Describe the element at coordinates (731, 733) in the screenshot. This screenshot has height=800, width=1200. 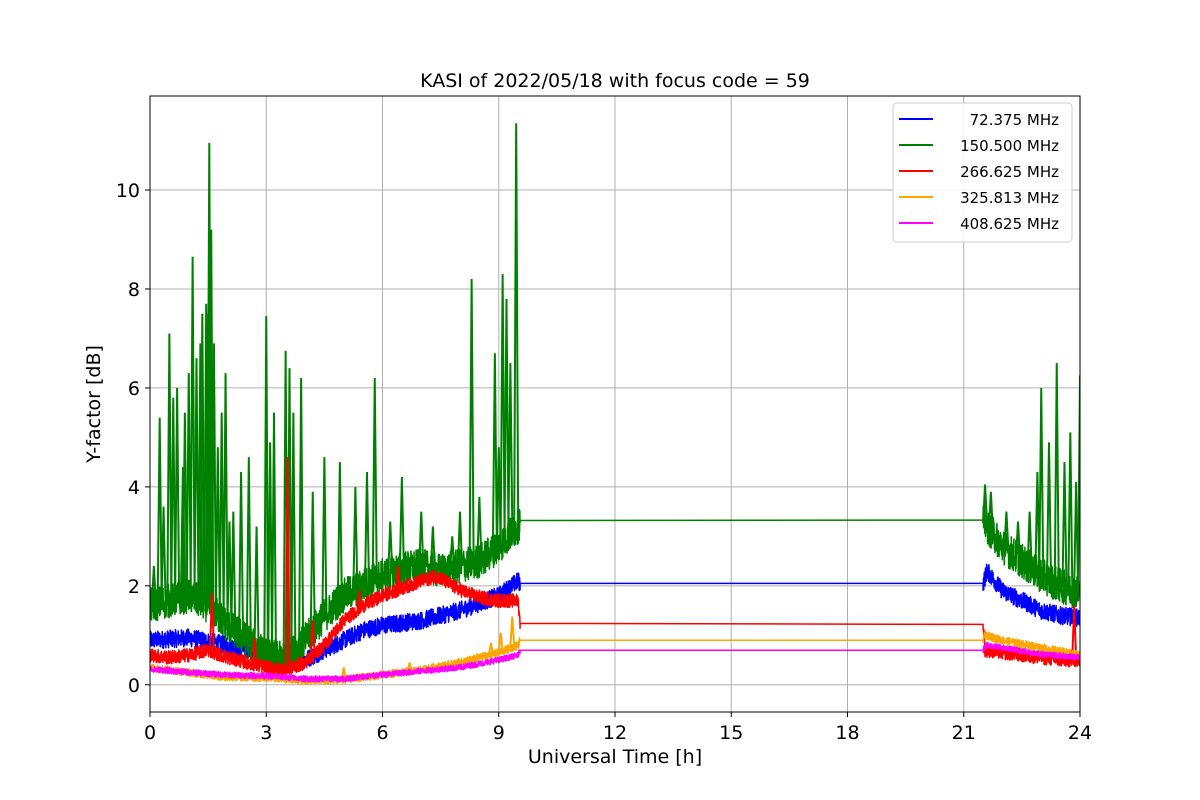
I see `x-tick-label: 15` at that location.